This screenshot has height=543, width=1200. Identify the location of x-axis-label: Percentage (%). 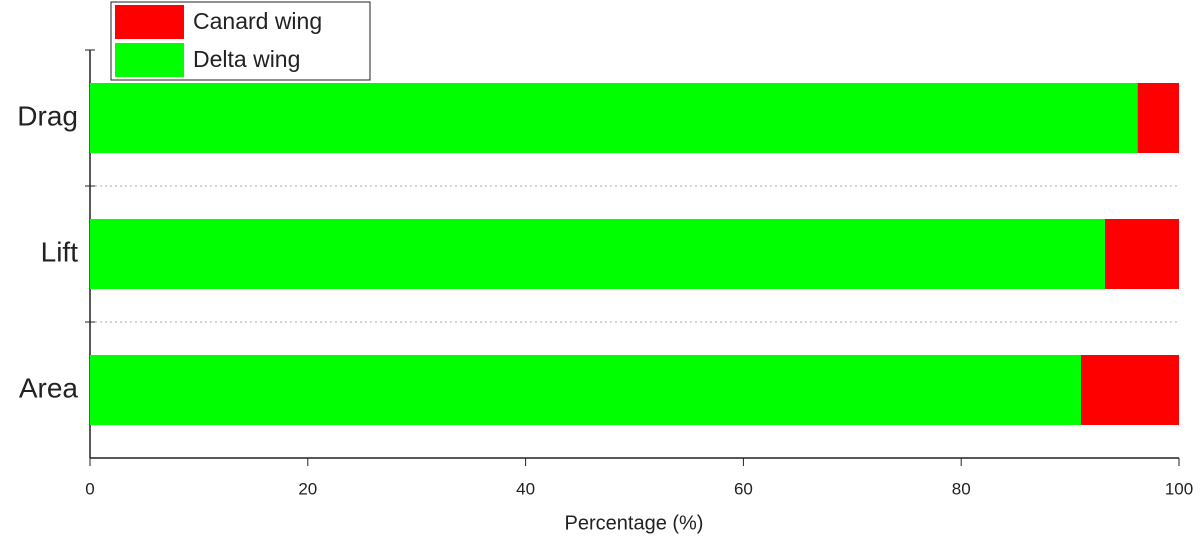
(634, 523).